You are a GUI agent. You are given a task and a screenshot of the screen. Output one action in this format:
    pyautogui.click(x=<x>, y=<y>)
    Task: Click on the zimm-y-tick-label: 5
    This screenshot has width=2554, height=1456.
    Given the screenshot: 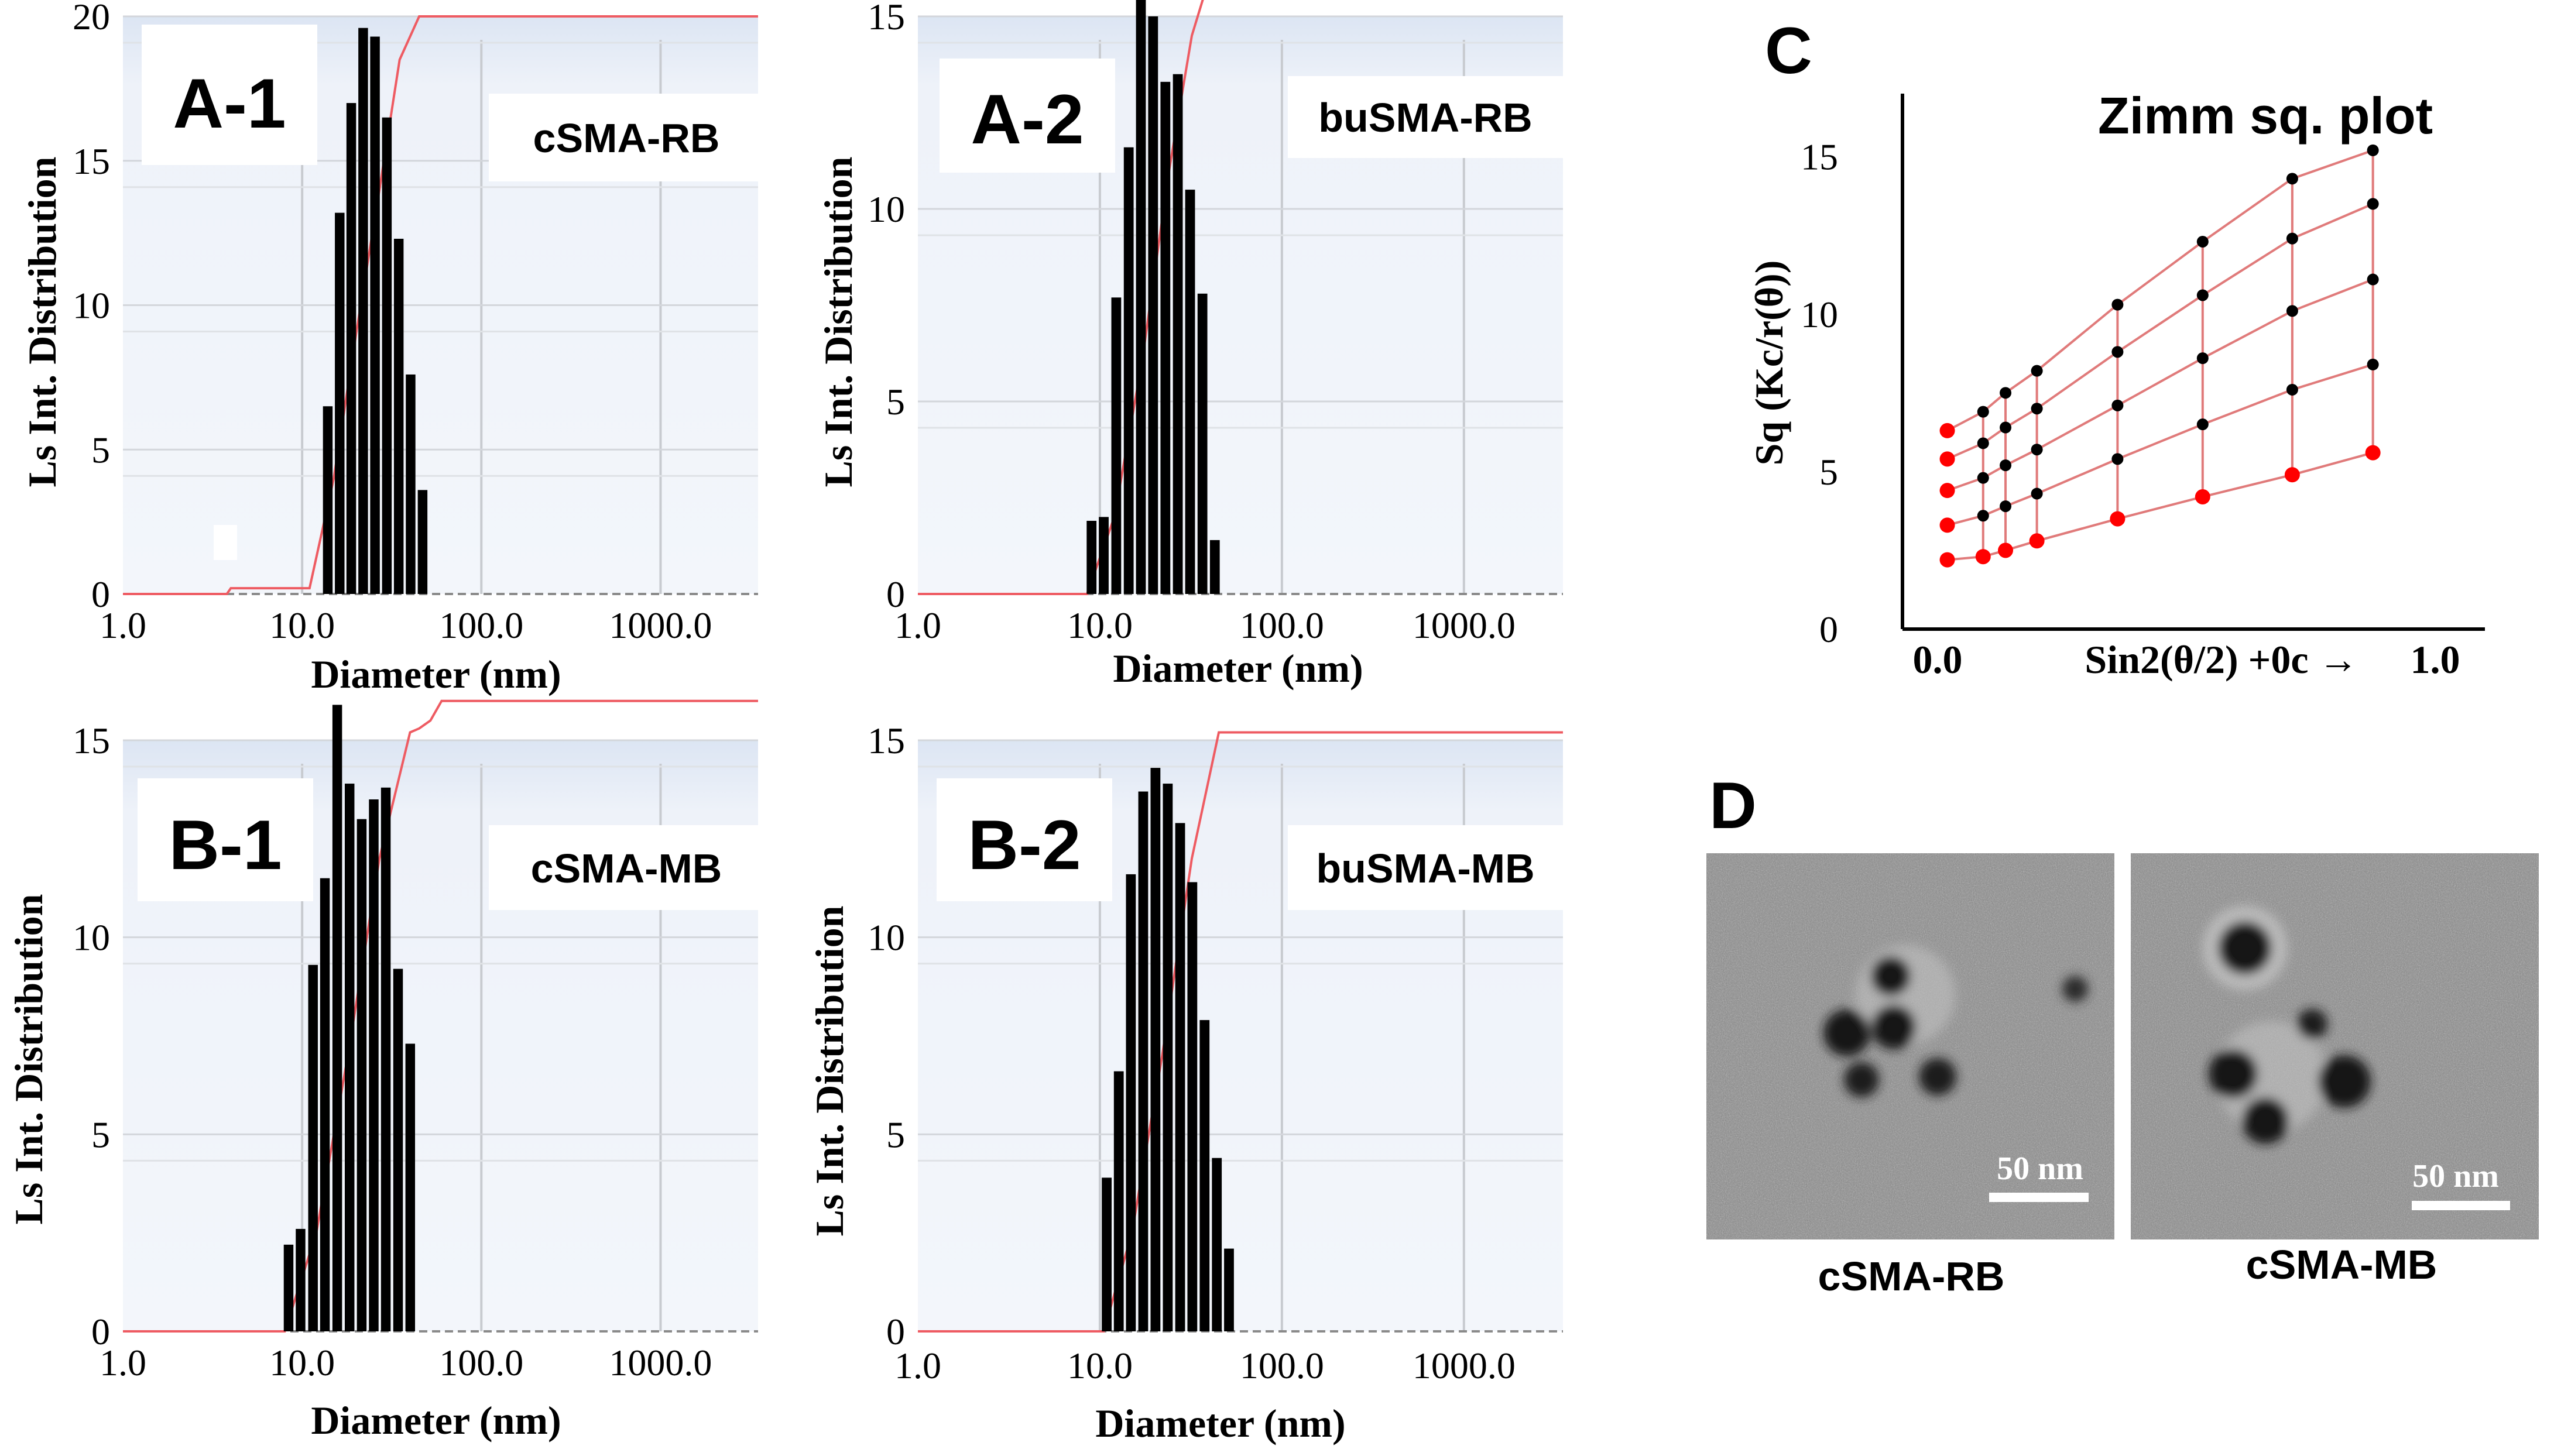 What is the action you would take?
    pyautogui.click(x=1828, y=472)
    